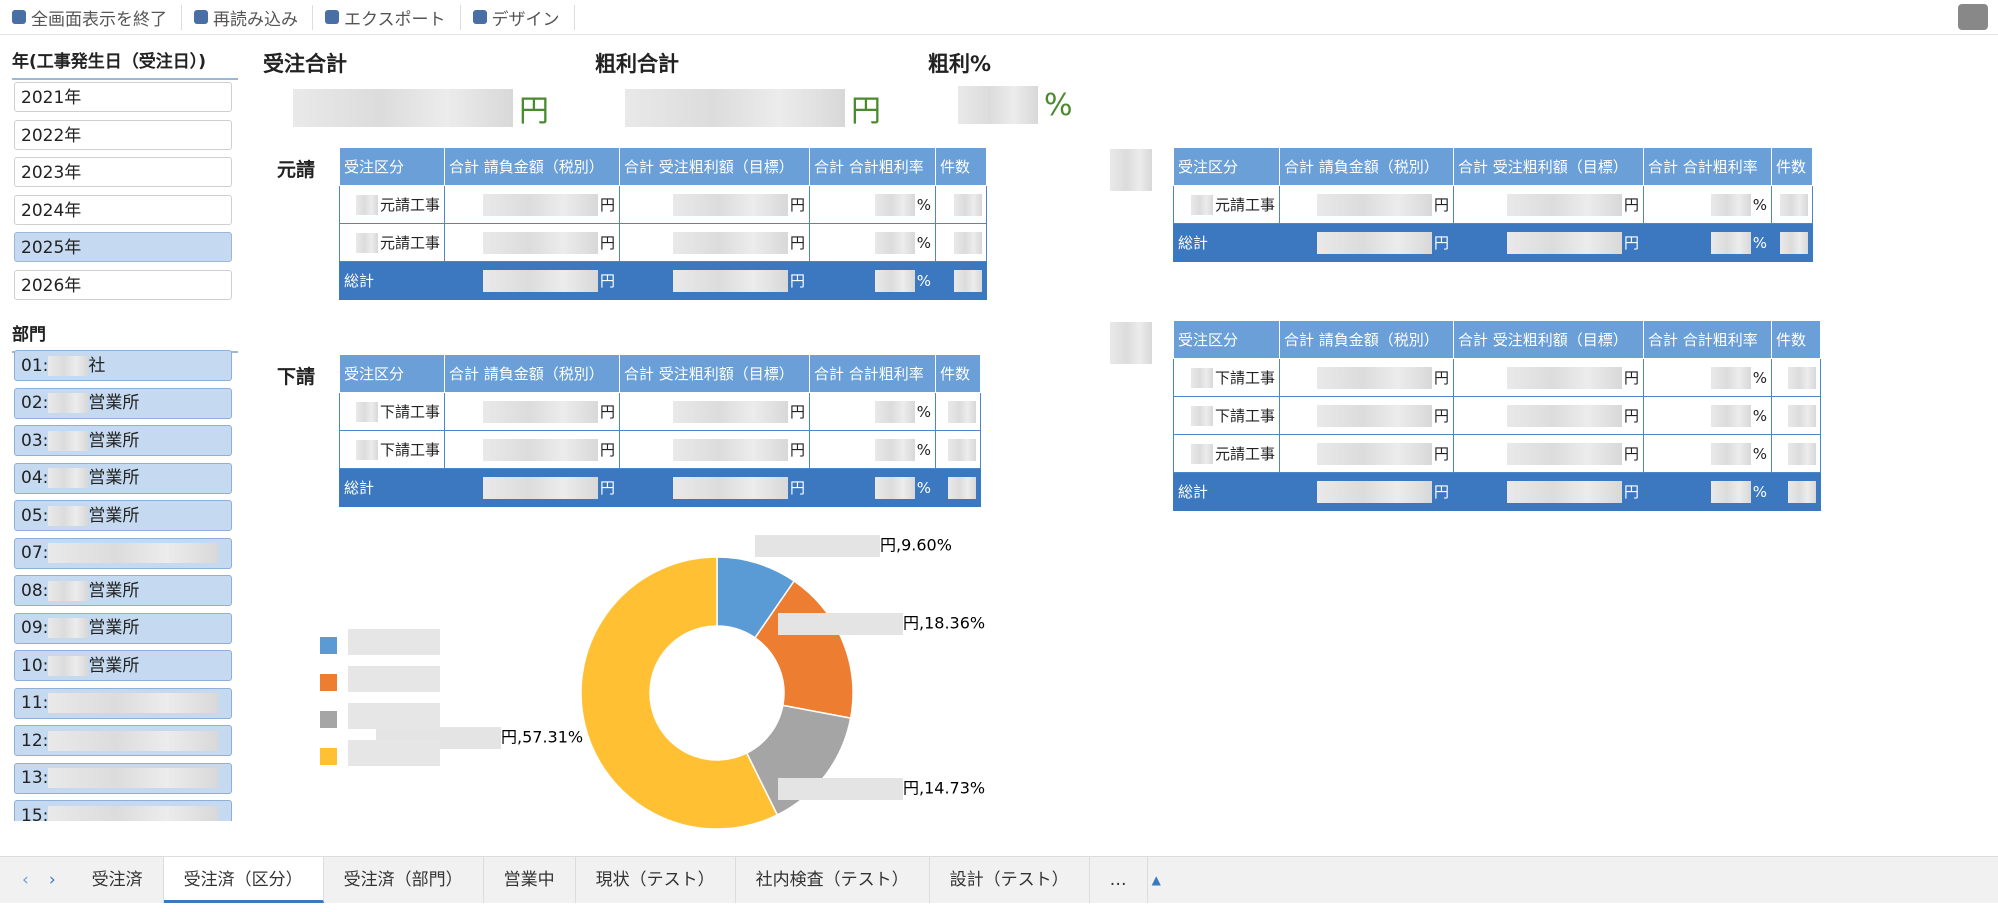 The image size is (1998, 912). Describe the element at coordinates (532, 411) in the screenshot. I see `cell: 円` at that location.